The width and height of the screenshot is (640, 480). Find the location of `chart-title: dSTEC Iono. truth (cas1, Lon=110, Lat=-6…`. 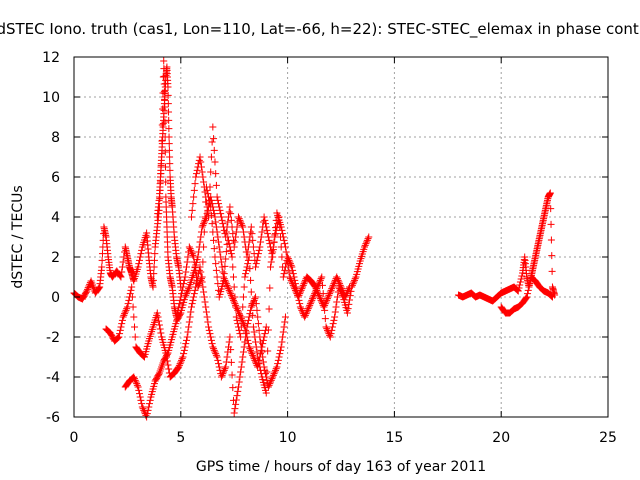

chart-title: dSTEC Iono. truth (cas1, Lon=110, Lat=-6… is located at coordinates (320, 29).